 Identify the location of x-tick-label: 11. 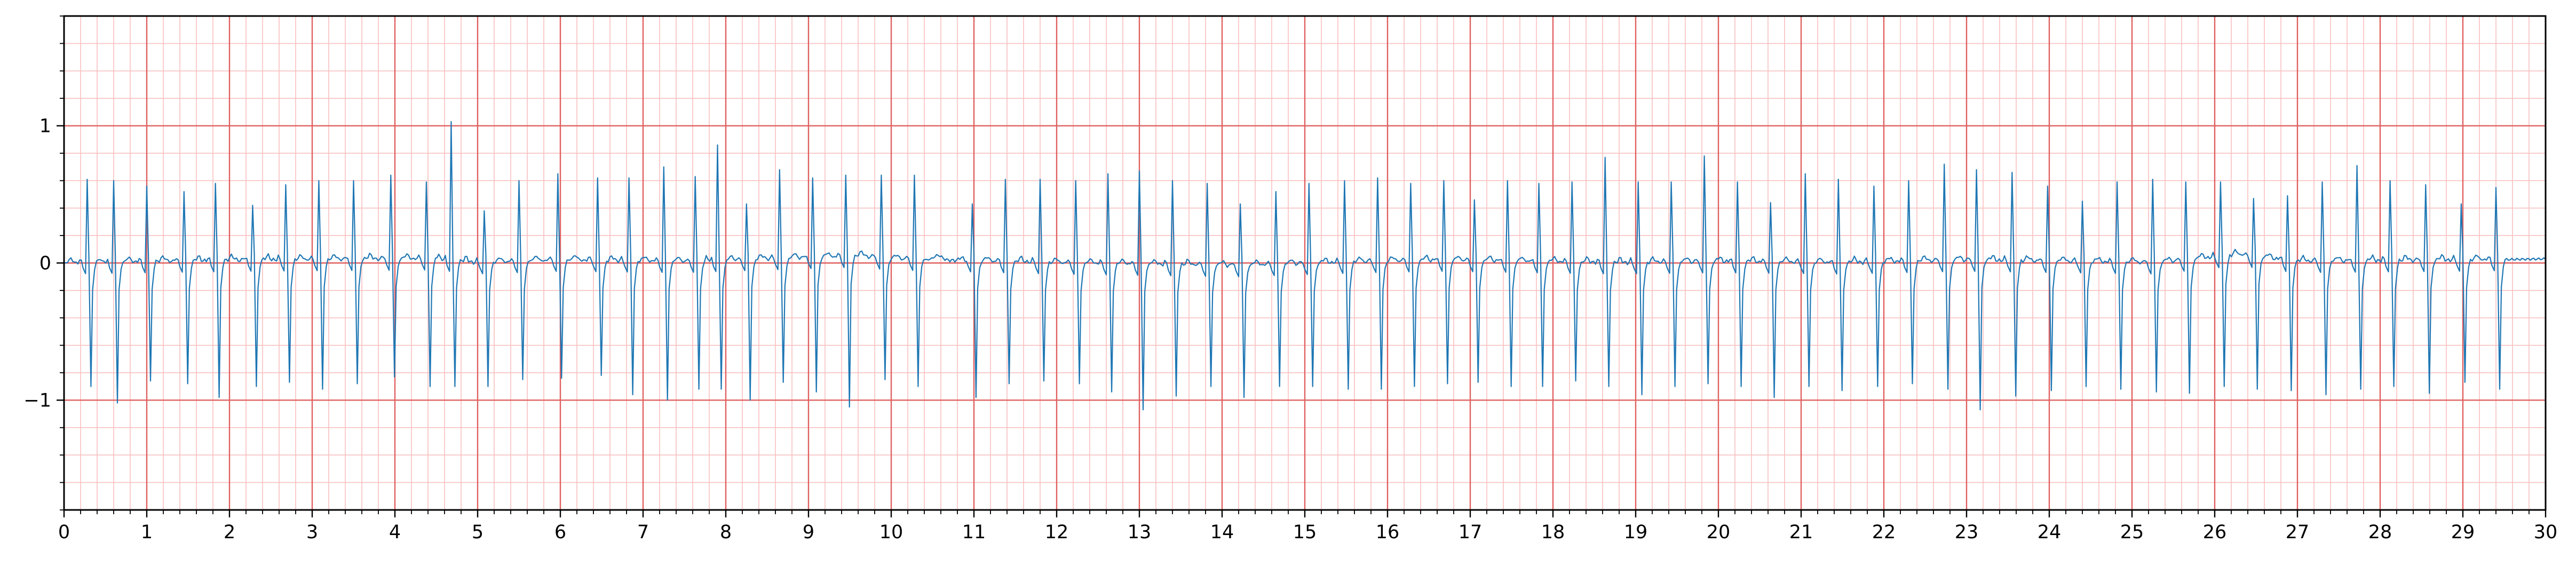
(974, 532).